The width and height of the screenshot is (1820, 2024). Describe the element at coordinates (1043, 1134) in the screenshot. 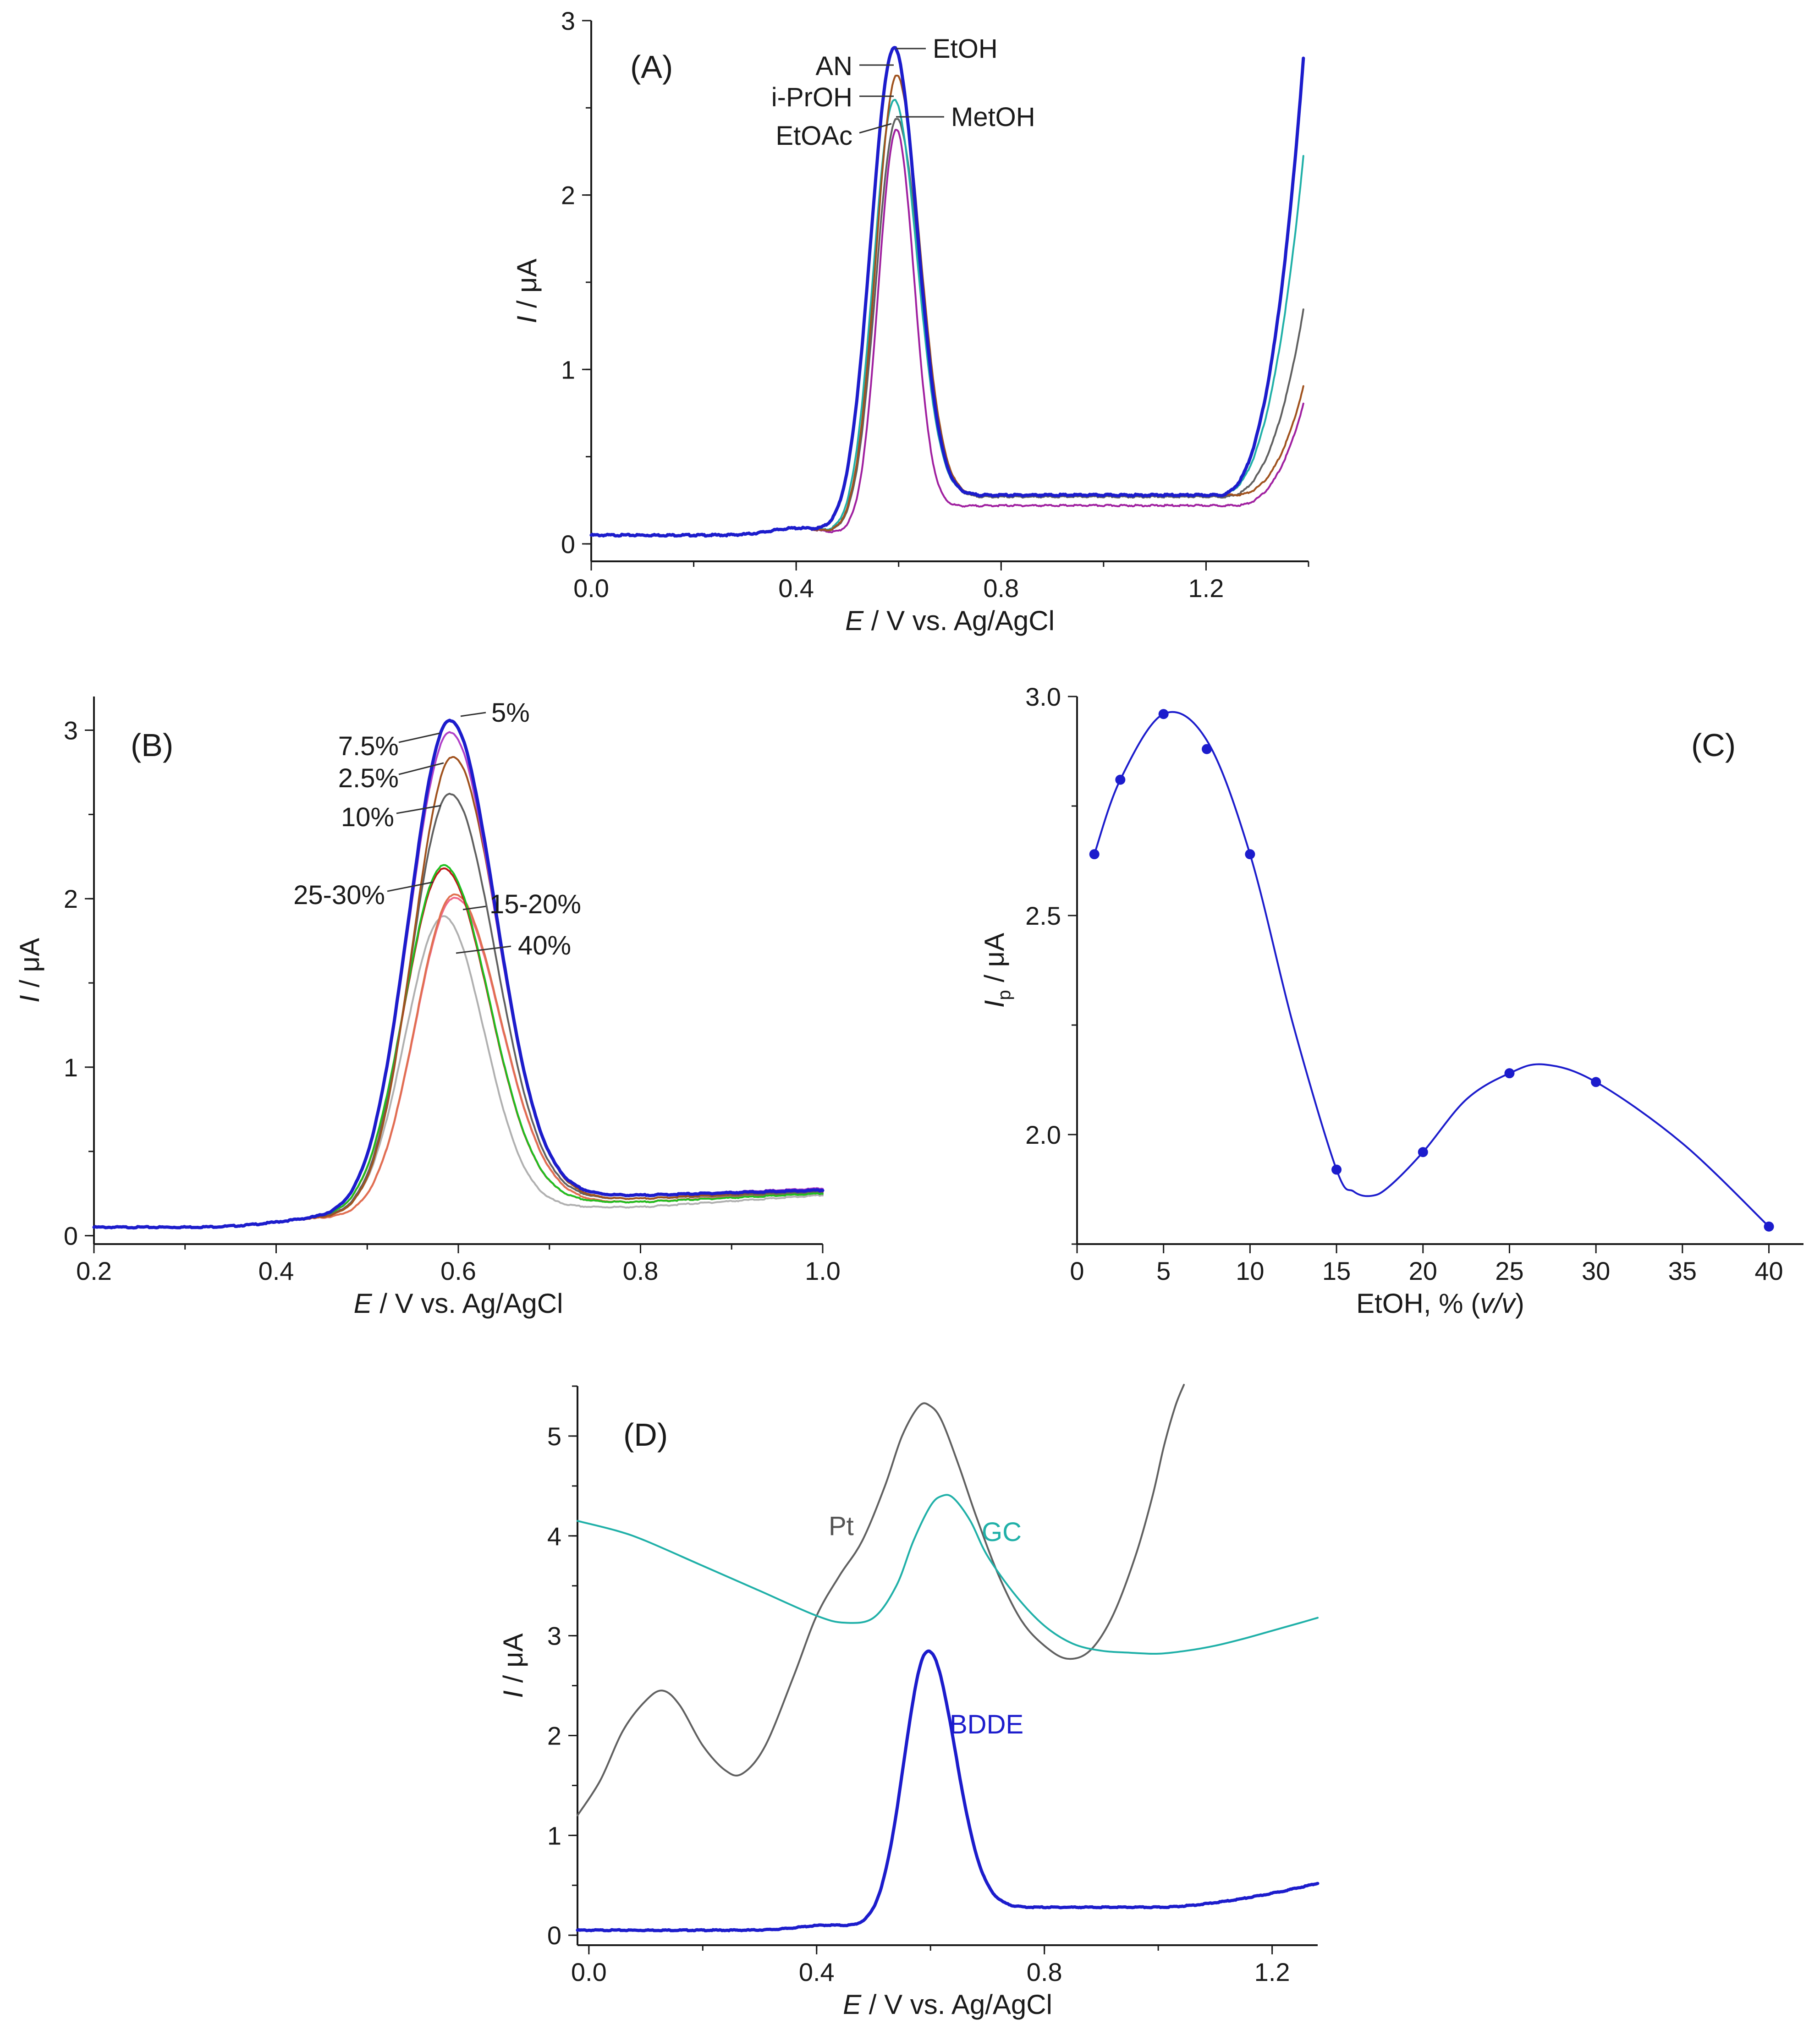

I see `y-tick-label: 2.0` at that location.